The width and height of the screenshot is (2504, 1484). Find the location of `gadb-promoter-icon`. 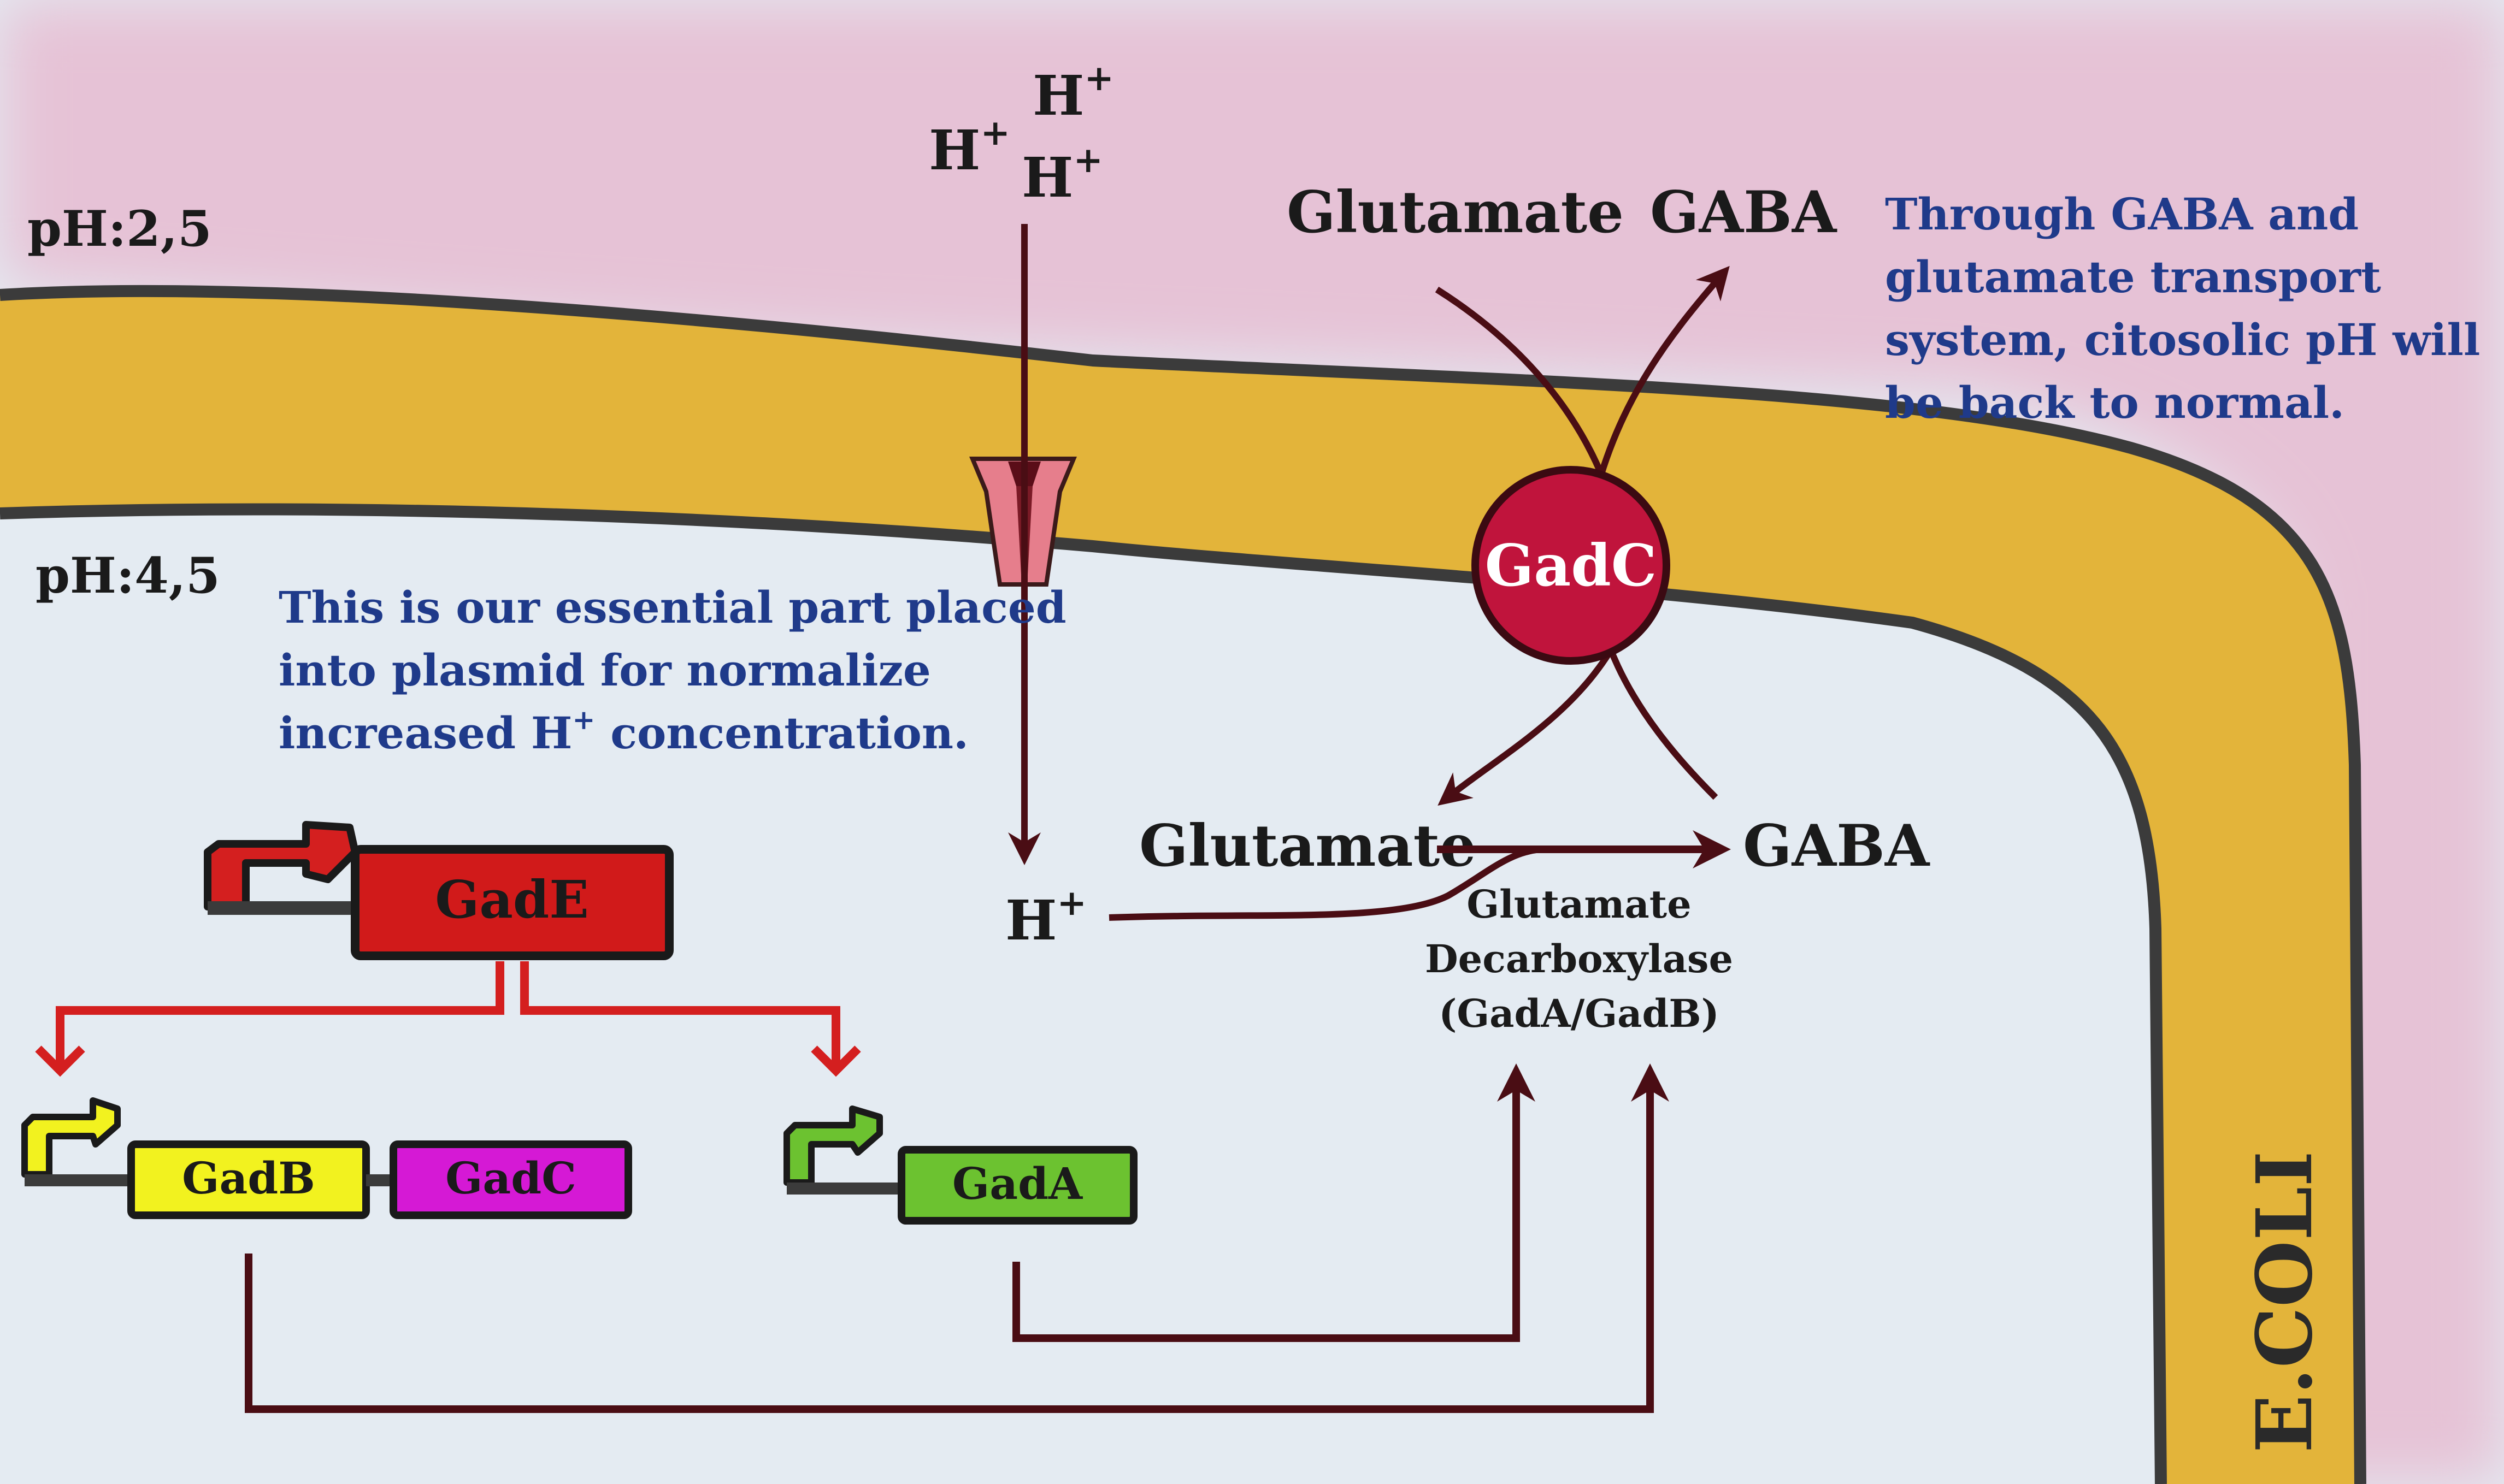

gadb-promoter-icon is located at coordinates (77, 1141).